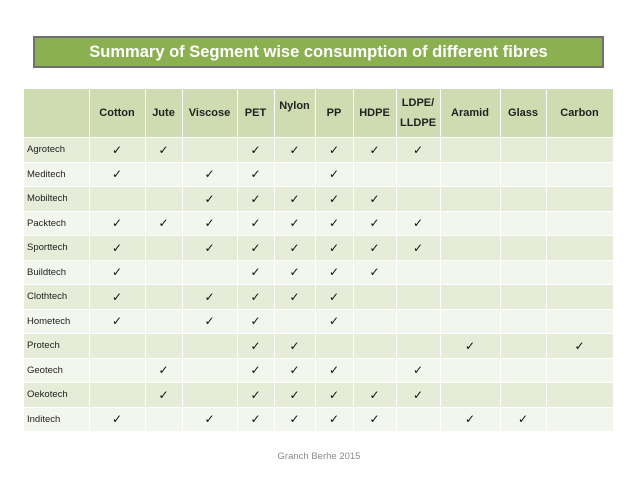 The image size is (638, 479). Describe the element at coordinates (57, 223) in the screenshot. I see `segment-name: Packtech` at that location.